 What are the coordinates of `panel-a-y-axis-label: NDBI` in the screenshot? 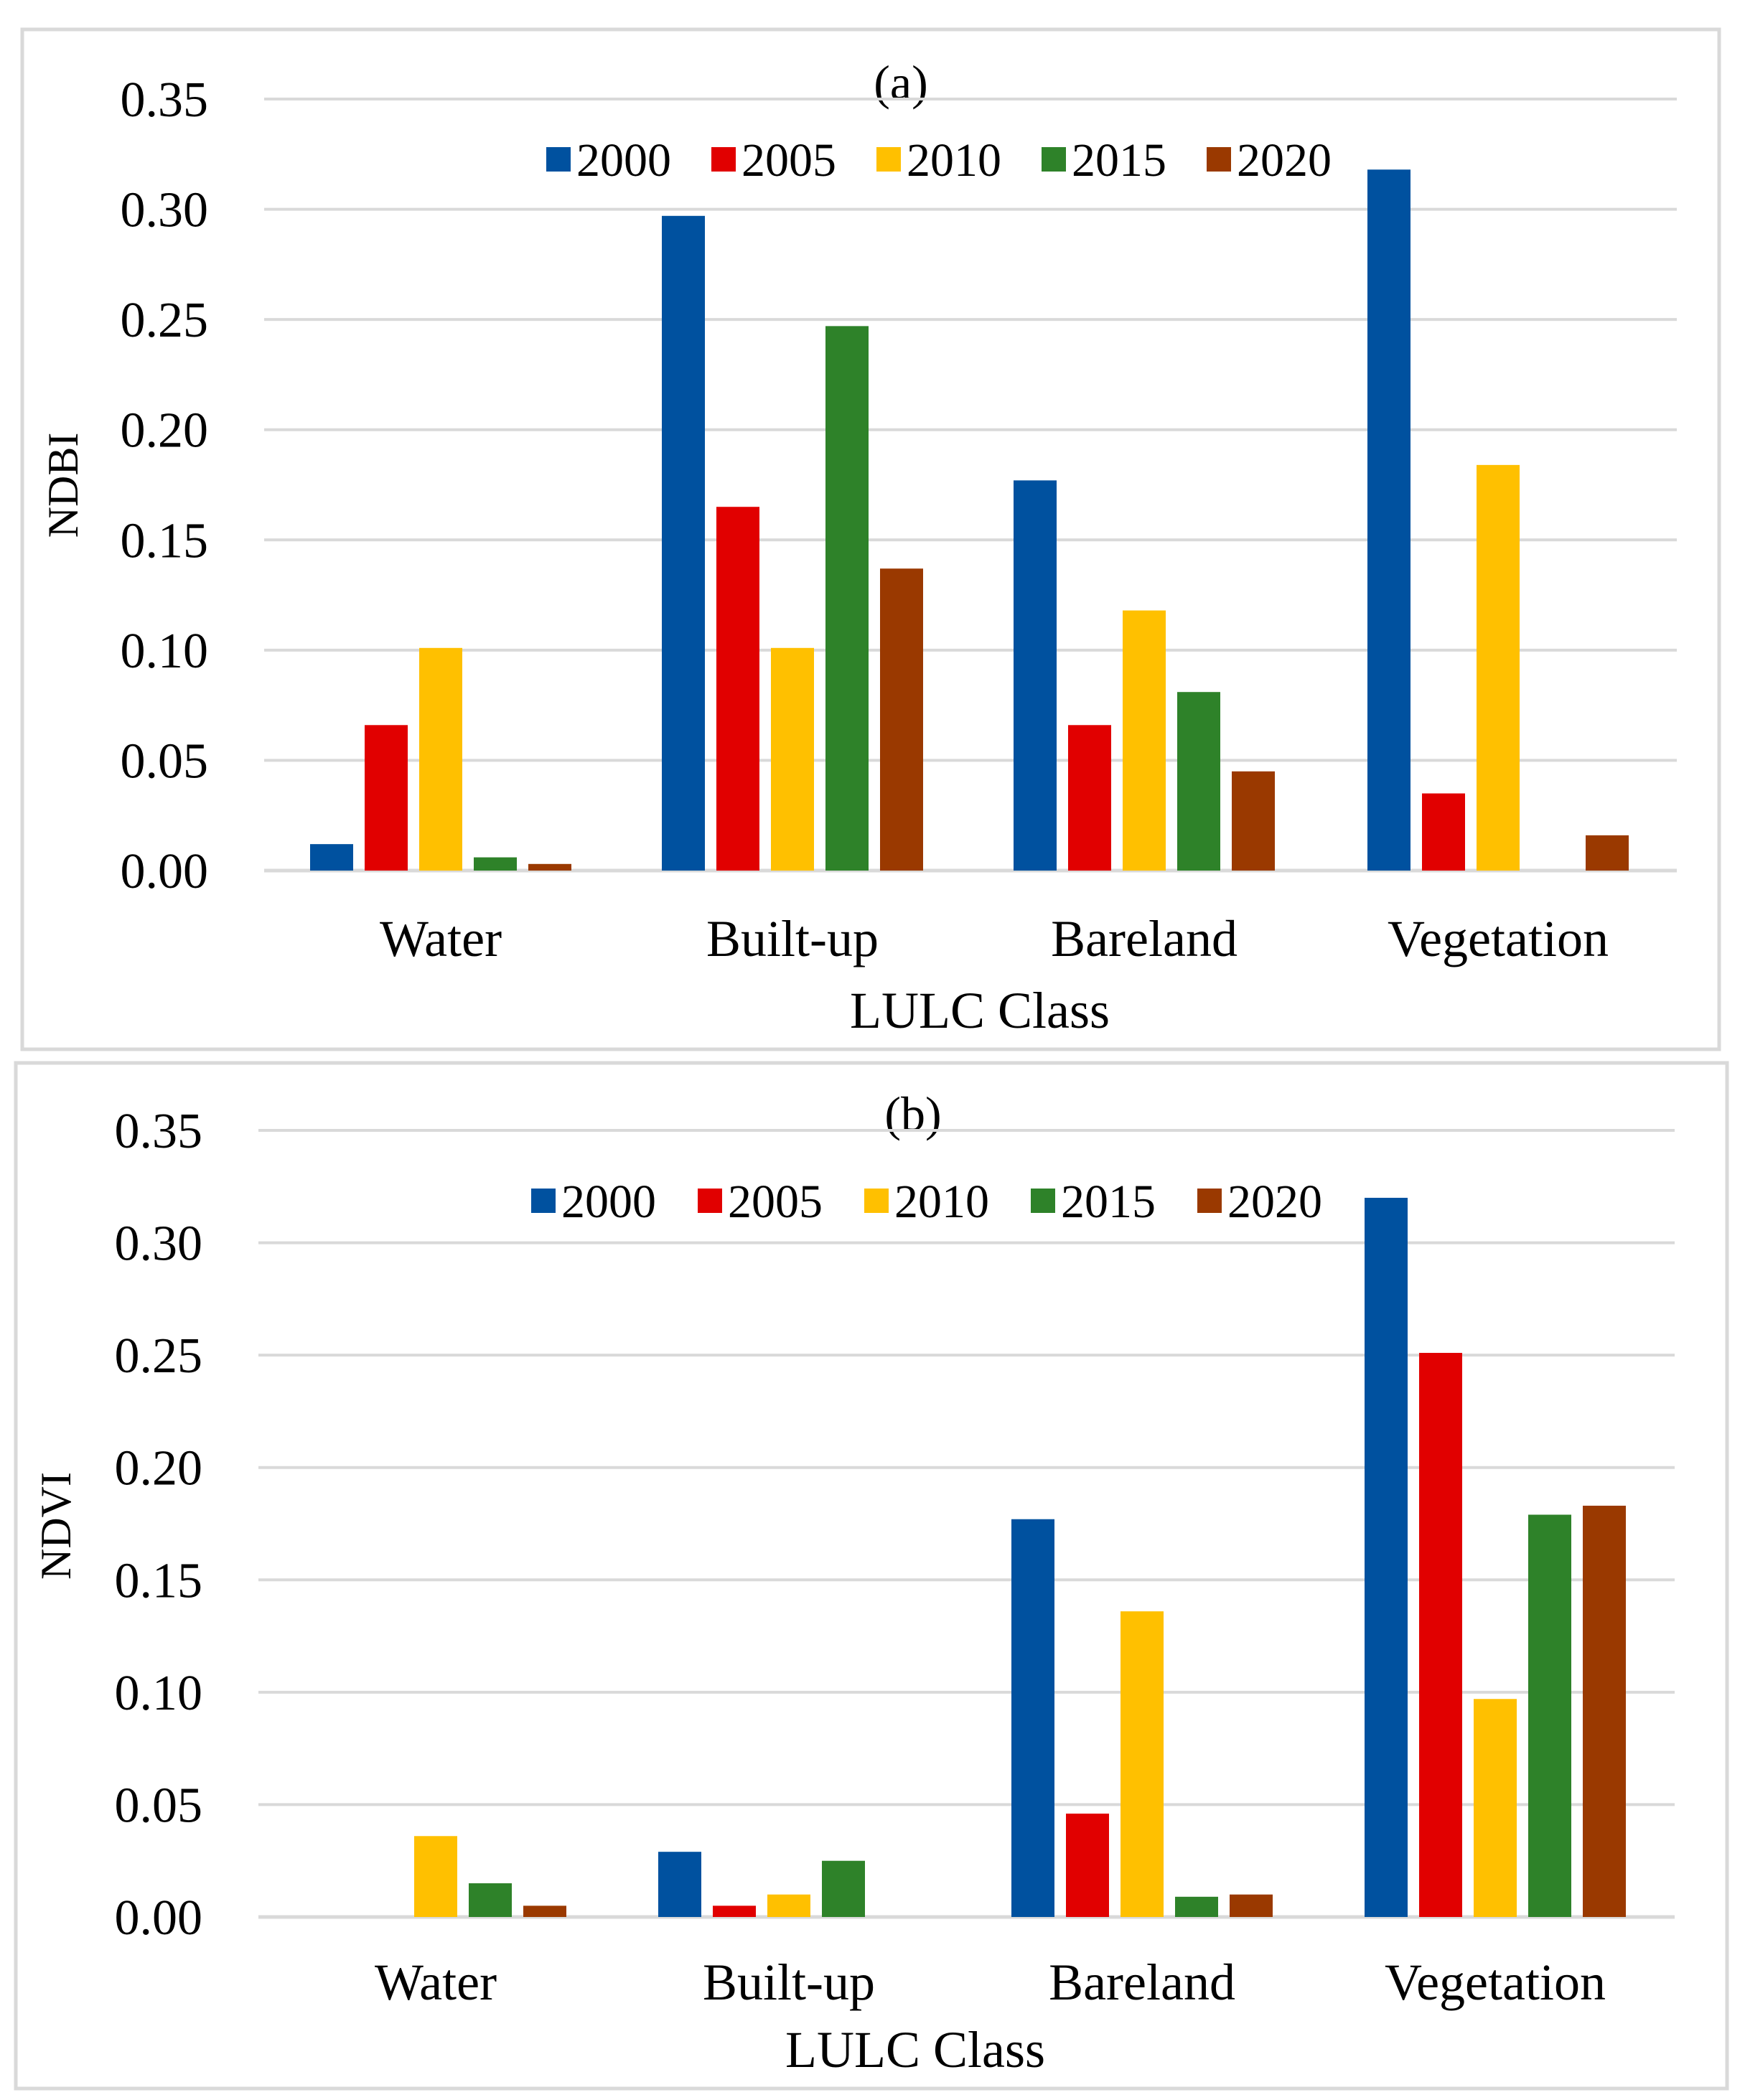 It's located at (63, 485).